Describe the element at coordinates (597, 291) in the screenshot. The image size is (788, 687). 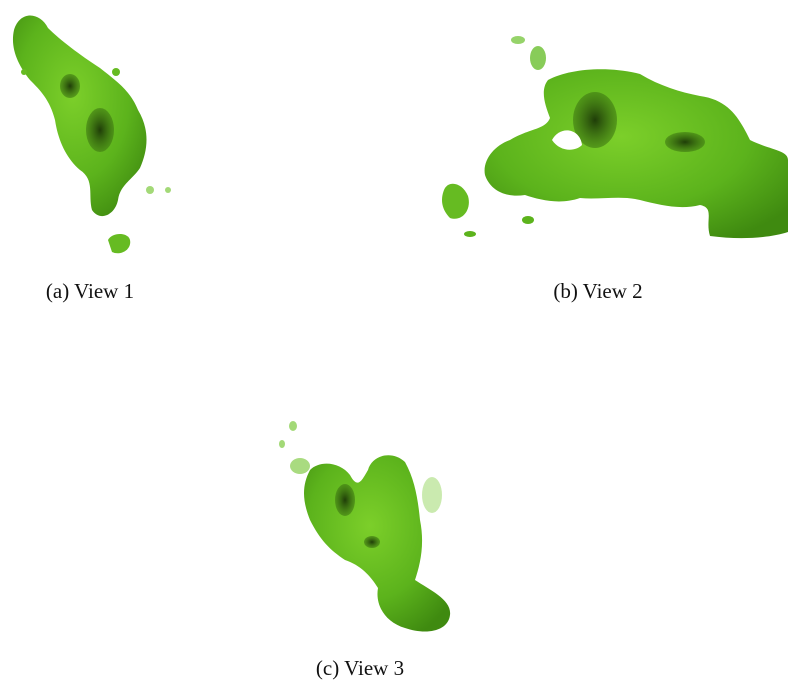
I see `panel-caption: (b) View 2` at that location.